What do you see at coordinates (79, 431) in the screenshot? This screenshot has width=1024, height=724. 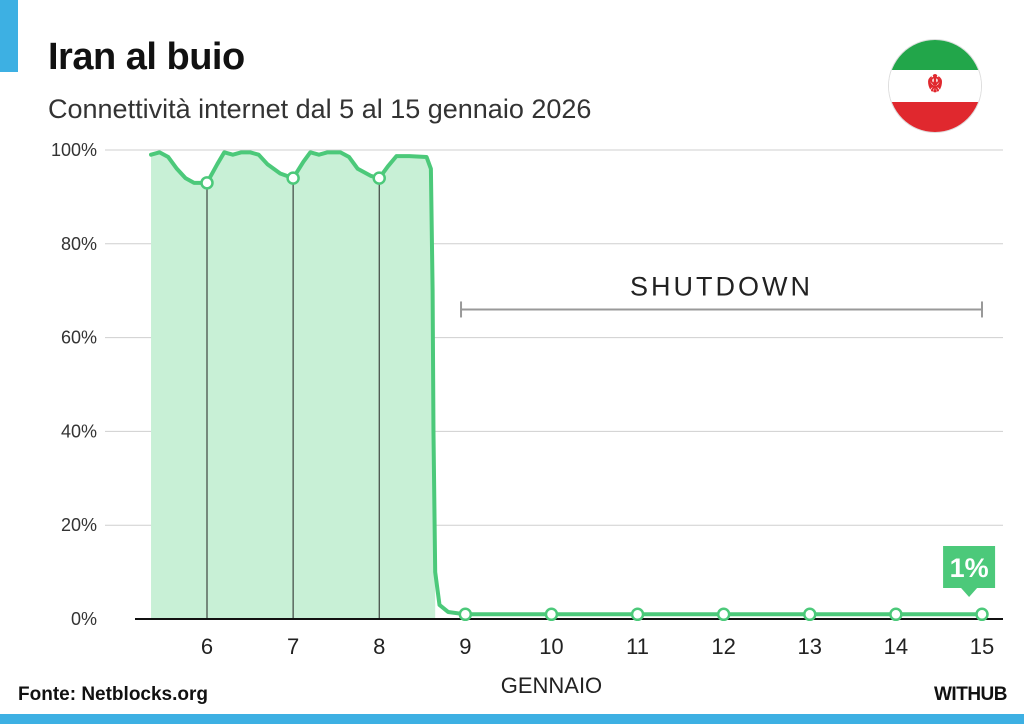 I see `y-tick-label: 40%` at bounding box center [79, 431].